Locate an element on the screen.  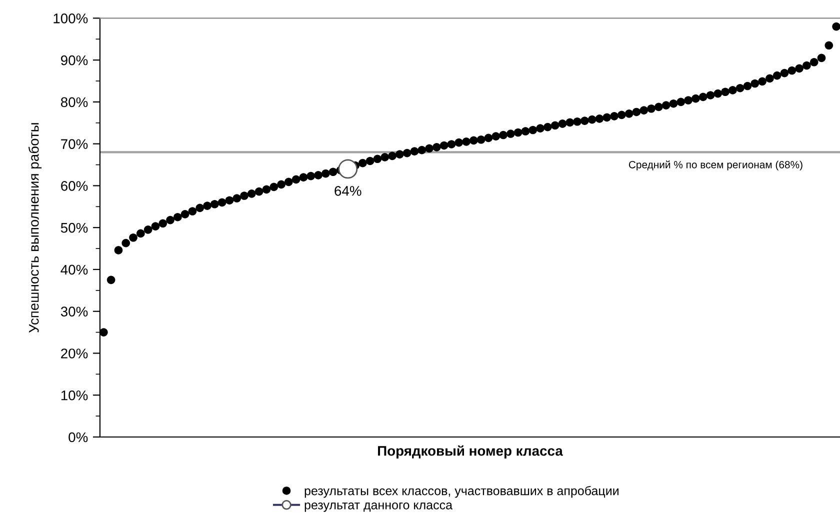
y-tick-label: 70% is located at coordinates (74, 144).